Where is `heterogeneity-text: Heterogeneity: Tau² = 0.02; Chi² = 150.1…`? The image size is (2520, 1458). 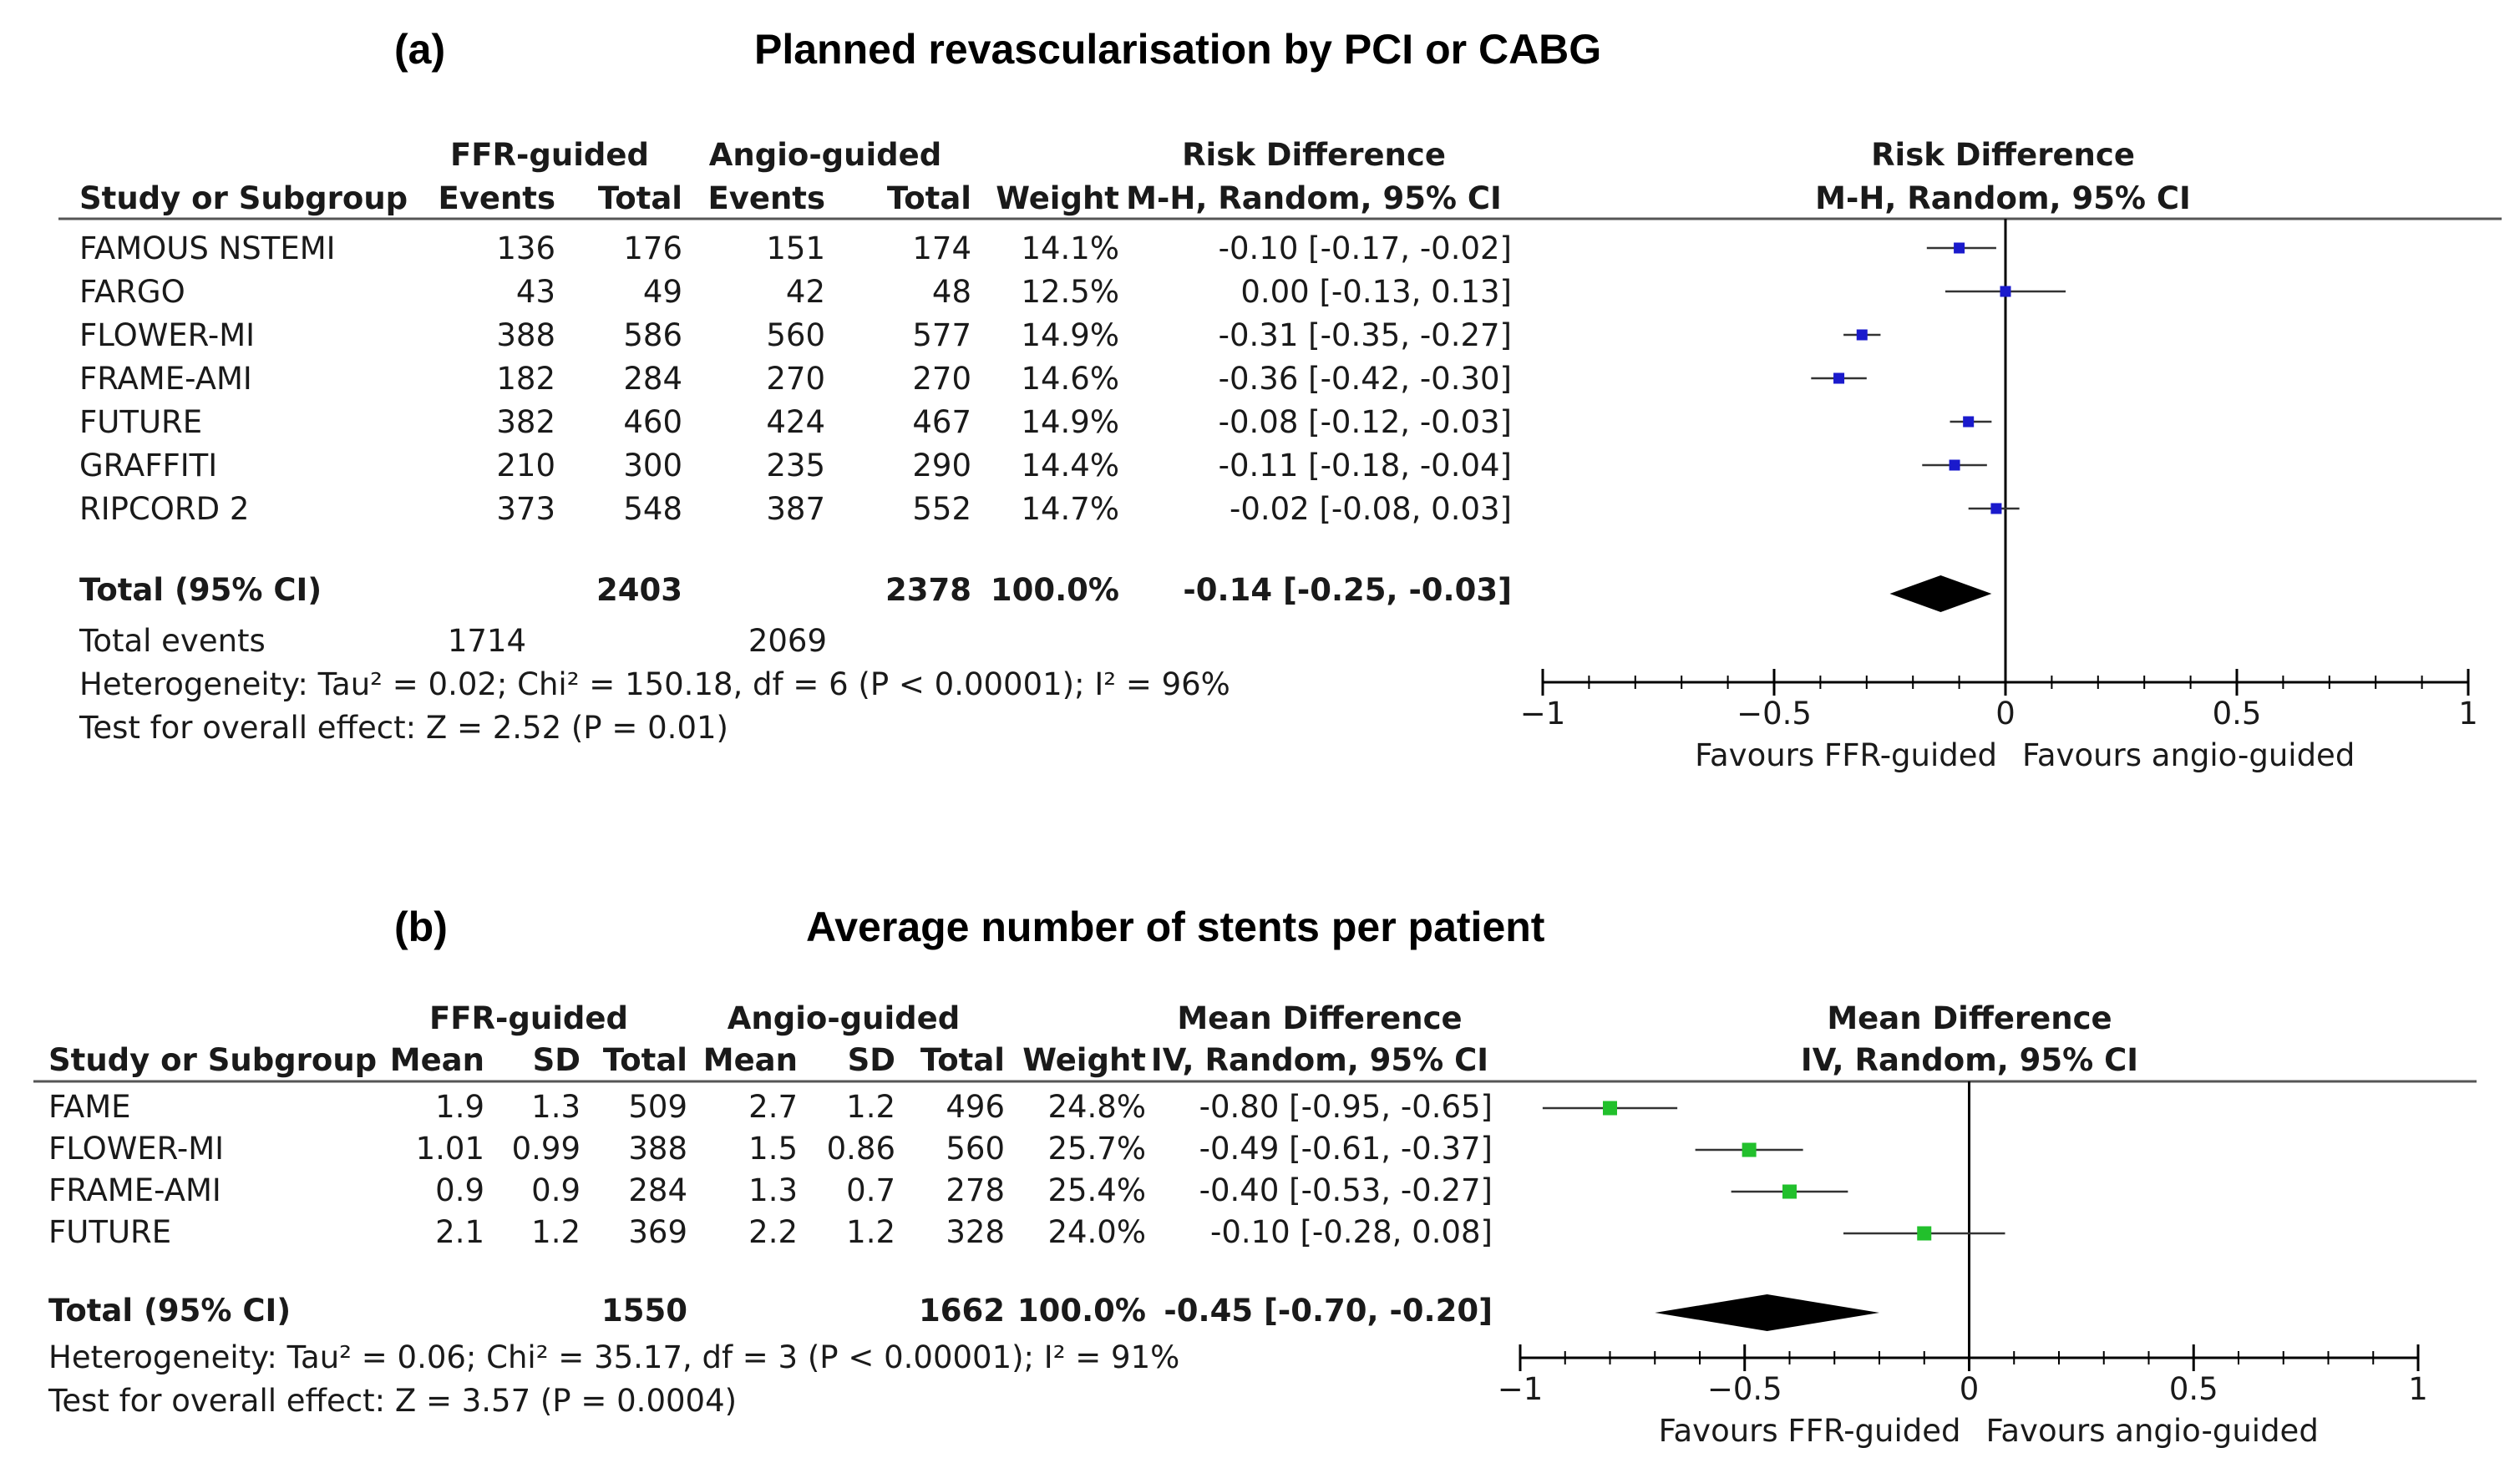 heterogeneity-text: Heterogeneity: Tau² = 0.02; Chi² = 150.1… is located at coordinates (654, 684).